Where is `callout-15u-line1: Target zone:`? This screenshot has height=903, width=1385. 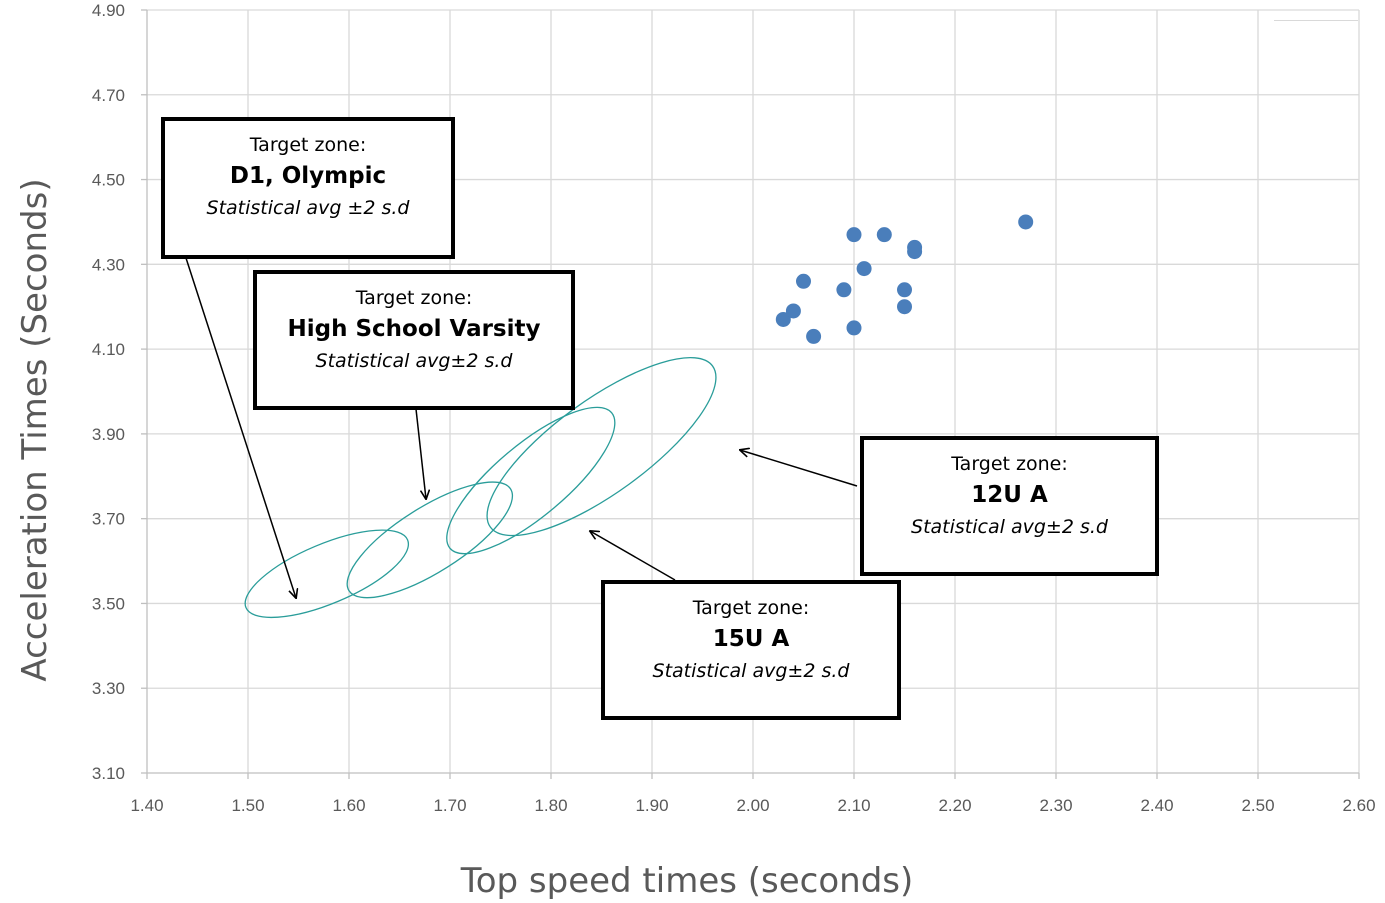 callout-15u-line1: Target zone: is located at coordinates (751, 608).